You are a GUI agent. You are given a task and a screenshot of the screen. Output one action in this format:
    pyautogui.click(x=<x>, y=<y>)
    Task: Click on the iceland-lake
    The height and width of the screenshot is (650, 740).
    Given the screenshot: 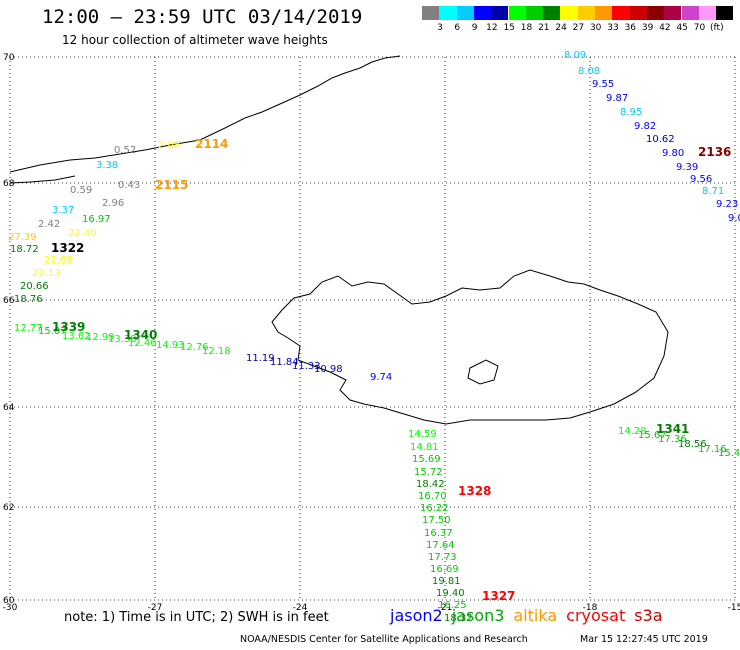 What is the action you would take?
    pyautogui.click(x=483, y=372)
    